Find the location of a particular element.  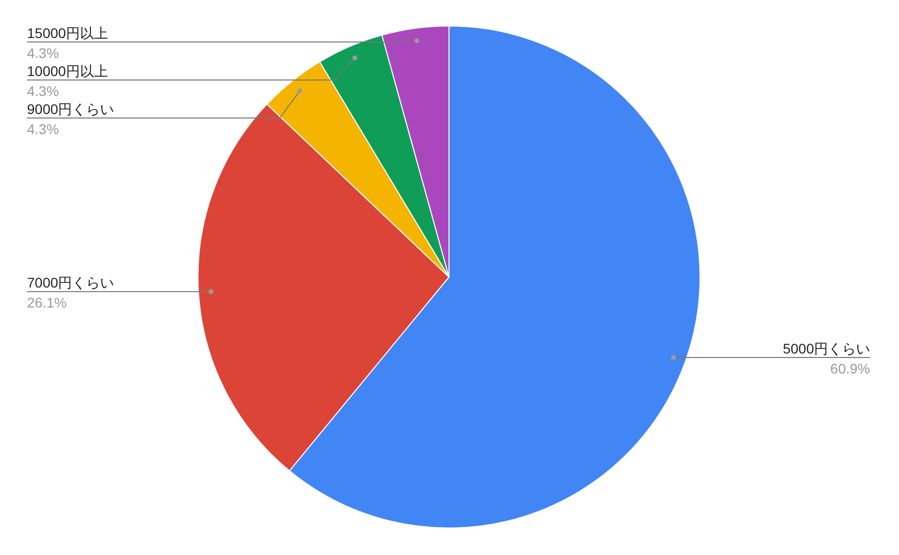

data-label: 26.1% is located at coordinates (47, 302).